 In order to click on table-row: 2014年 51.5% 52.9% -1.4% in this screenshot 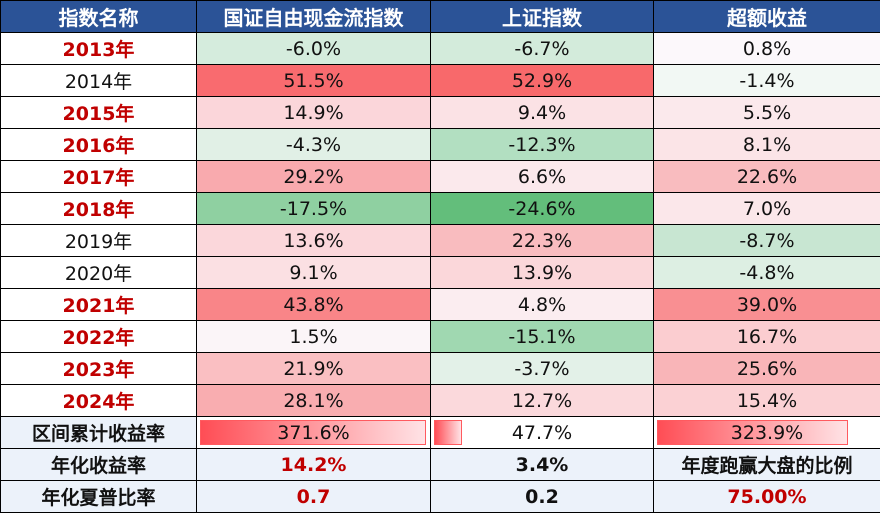, I will do `click(440, 80)`.